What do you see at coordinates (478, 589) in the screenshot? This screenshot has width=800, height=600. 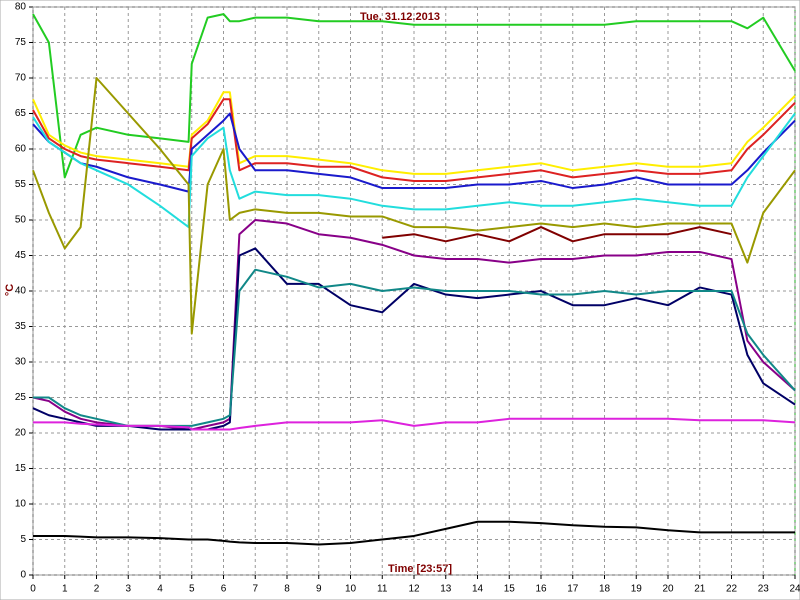 I see `x-tick-label: 14` at bounding box center [478, 589].